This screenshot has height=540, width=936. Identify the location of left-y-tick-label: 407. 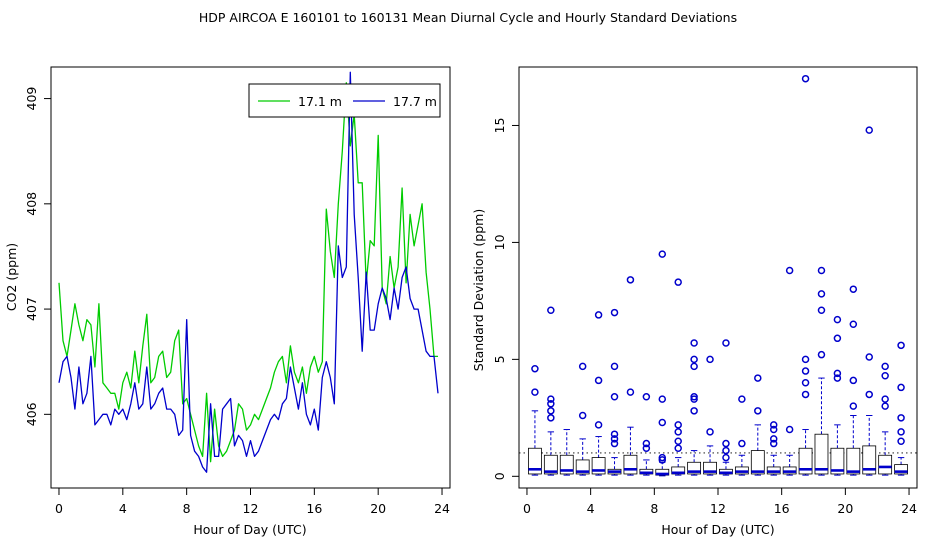
(31, 309).